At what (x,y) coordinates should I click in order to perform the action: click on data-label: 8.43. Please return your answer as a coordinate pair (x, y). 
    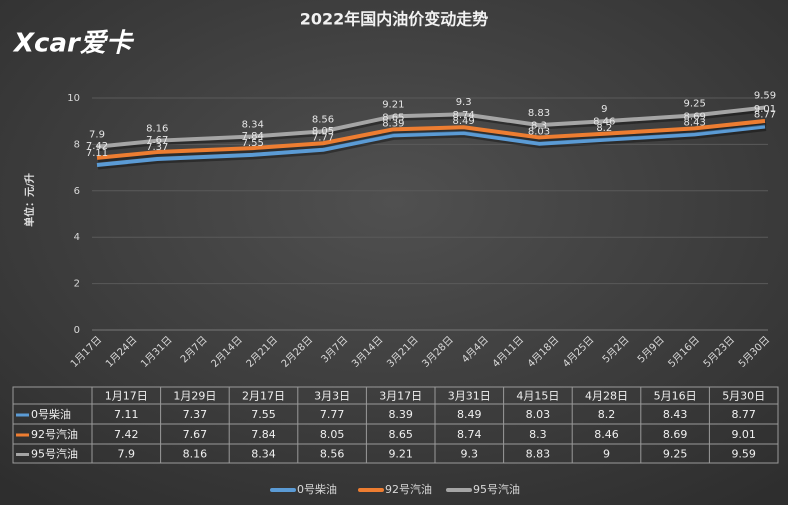
    Looking at the image, I should click on (695, 122).